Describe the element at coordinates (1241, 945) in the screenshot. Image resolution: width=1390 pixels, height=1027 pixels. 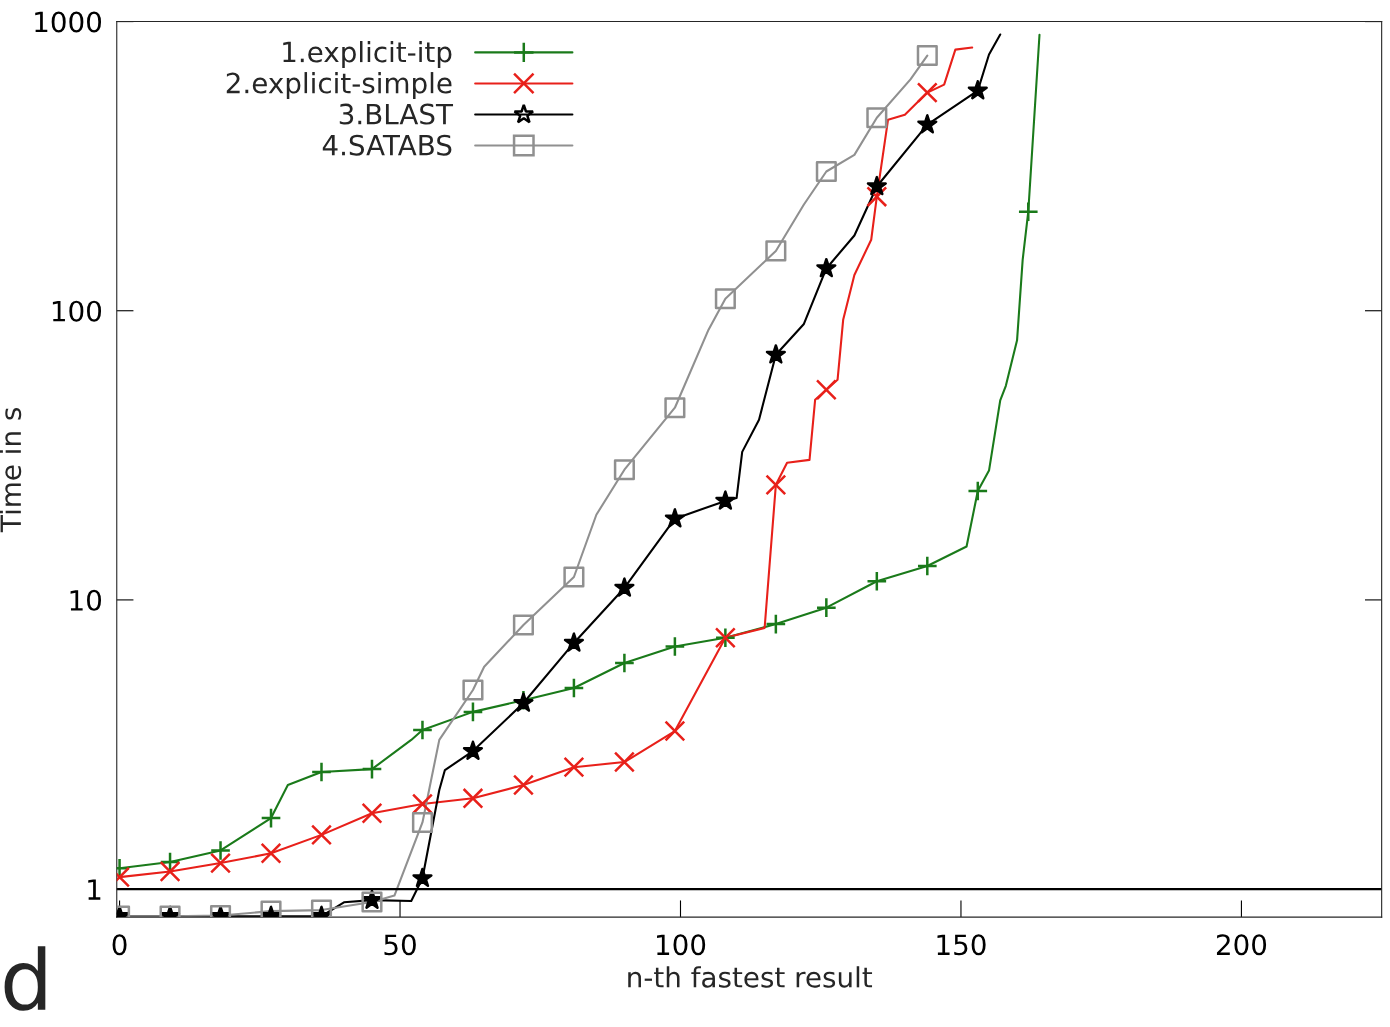
I see `x-tick-label: 200` at that location.